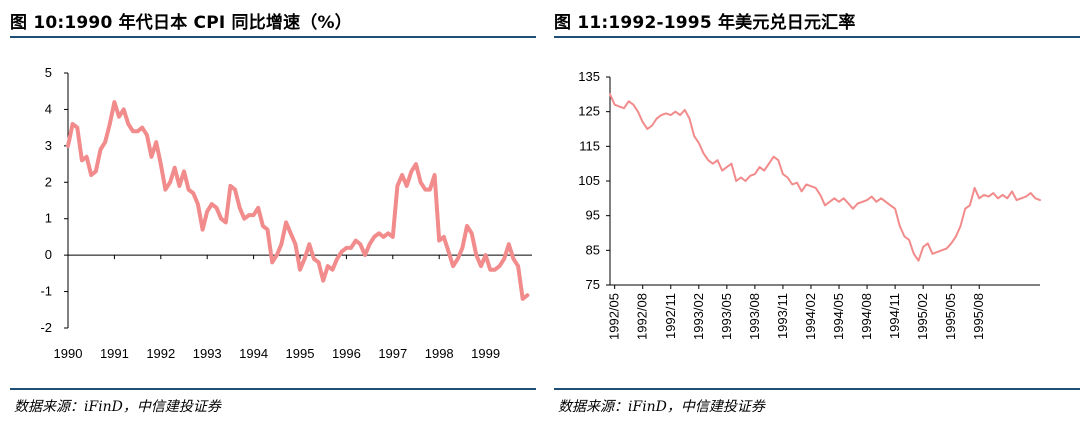 The image size is (1080, 421). Describe the element at coordinates (114, 353) in the screenshot. I see `x-tick-label: 1991` at that location.